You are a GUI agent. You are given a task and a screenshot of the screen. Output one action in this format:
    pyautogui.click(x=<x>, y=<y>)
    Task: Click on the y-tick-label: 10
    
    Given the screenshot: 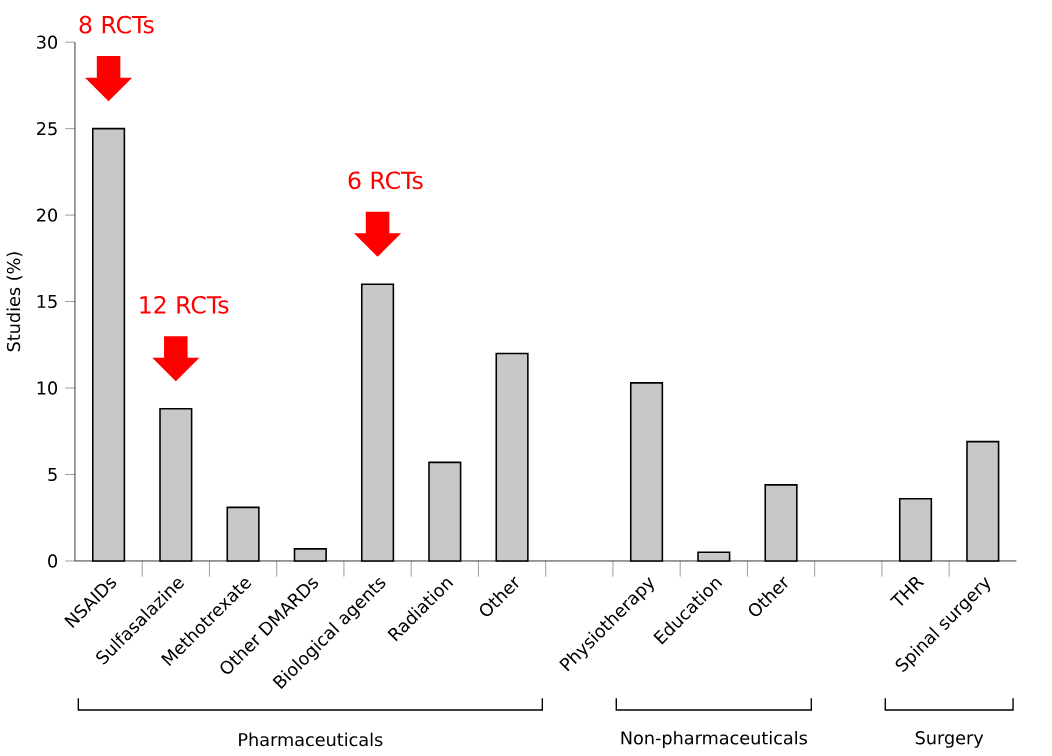 What is the action you would take?
    pyautogui.click(x=47, y=388)
    